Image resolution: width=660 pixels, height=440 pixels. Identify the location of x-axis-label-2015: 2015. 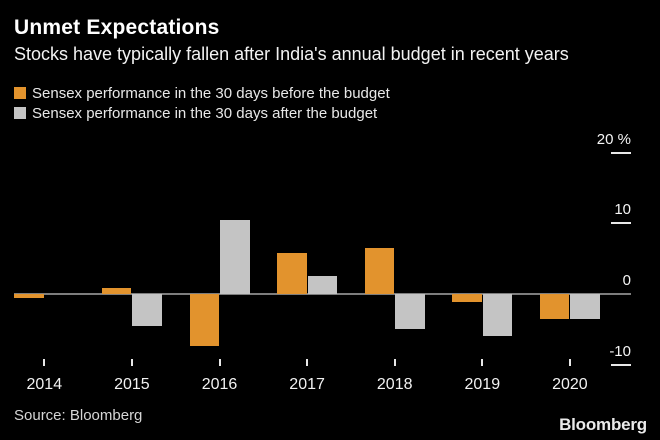
(132, 384).